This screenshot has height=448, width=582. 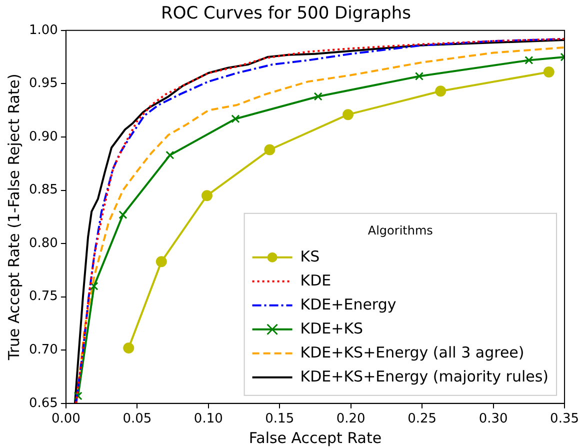 I want to click on x-tick-label: 0.00, so click(x=65, y=419).